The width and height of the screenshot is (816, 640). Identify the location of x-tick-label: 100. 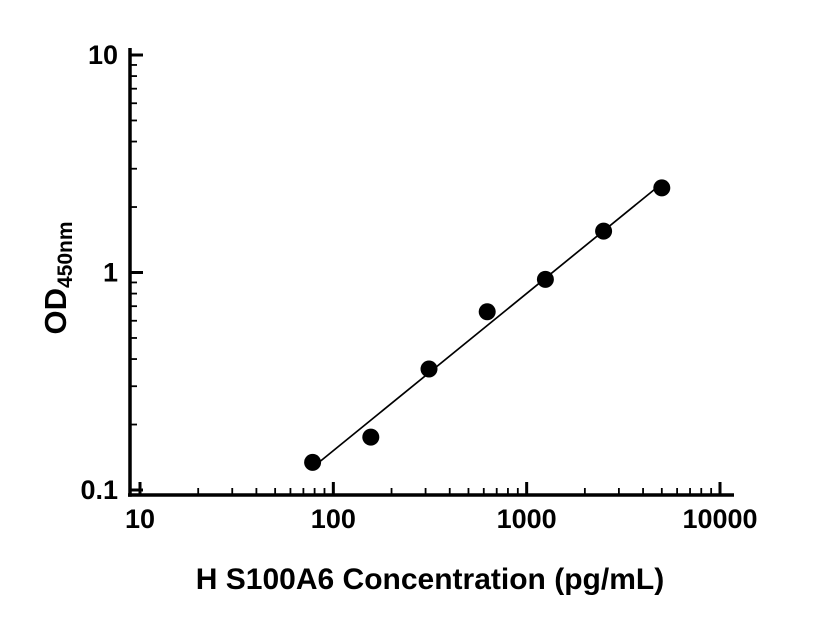
(333, 519).